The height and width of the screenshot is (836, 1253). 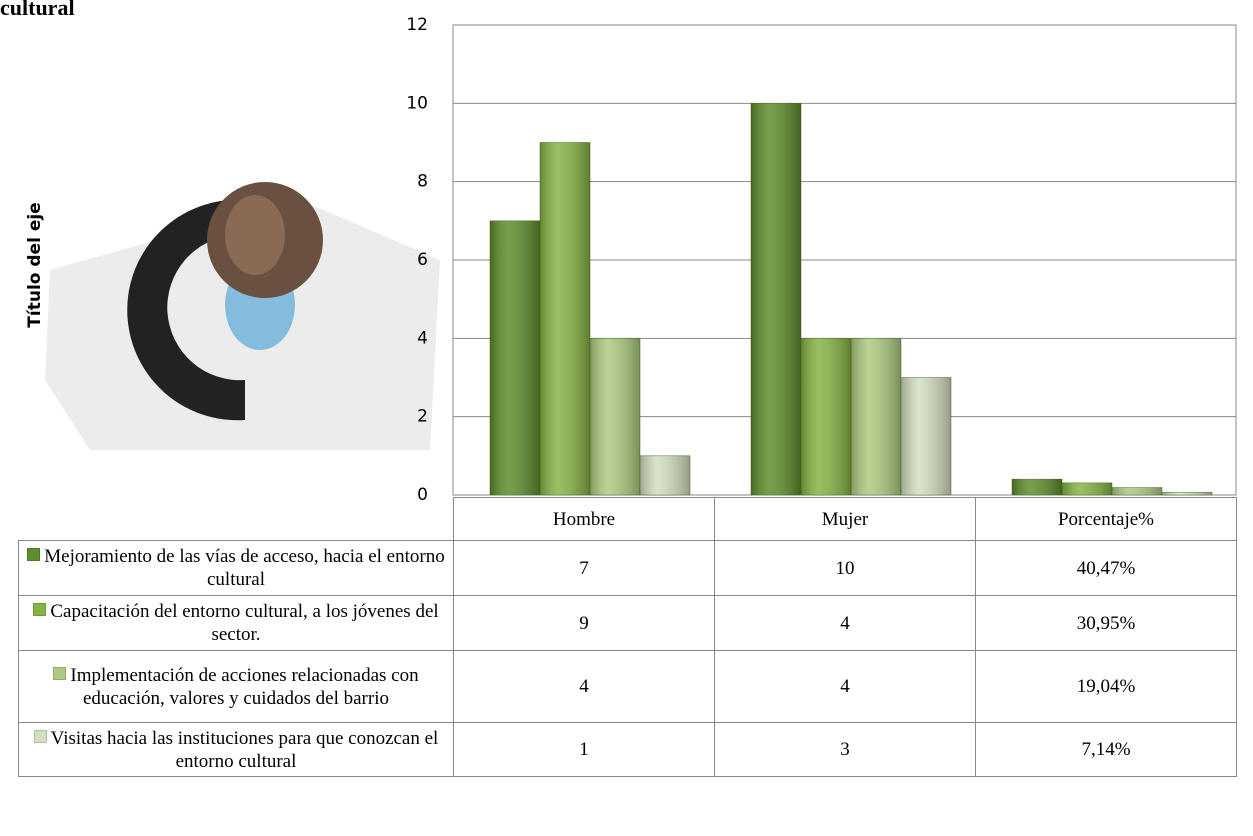 What do you see at coordinates (422, 182) in the screenshot?
I see `y-tick-label: 8` at bounding box center [422, 182].